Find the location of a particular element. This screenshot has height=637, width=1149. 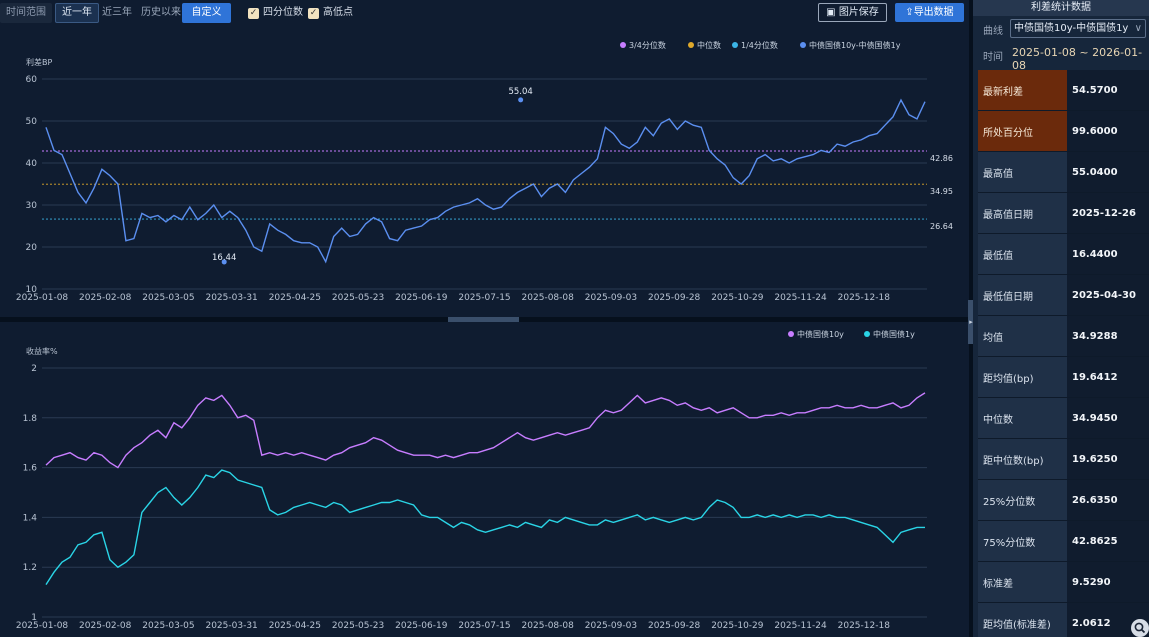

series-line is located at coordinates (485, 430).